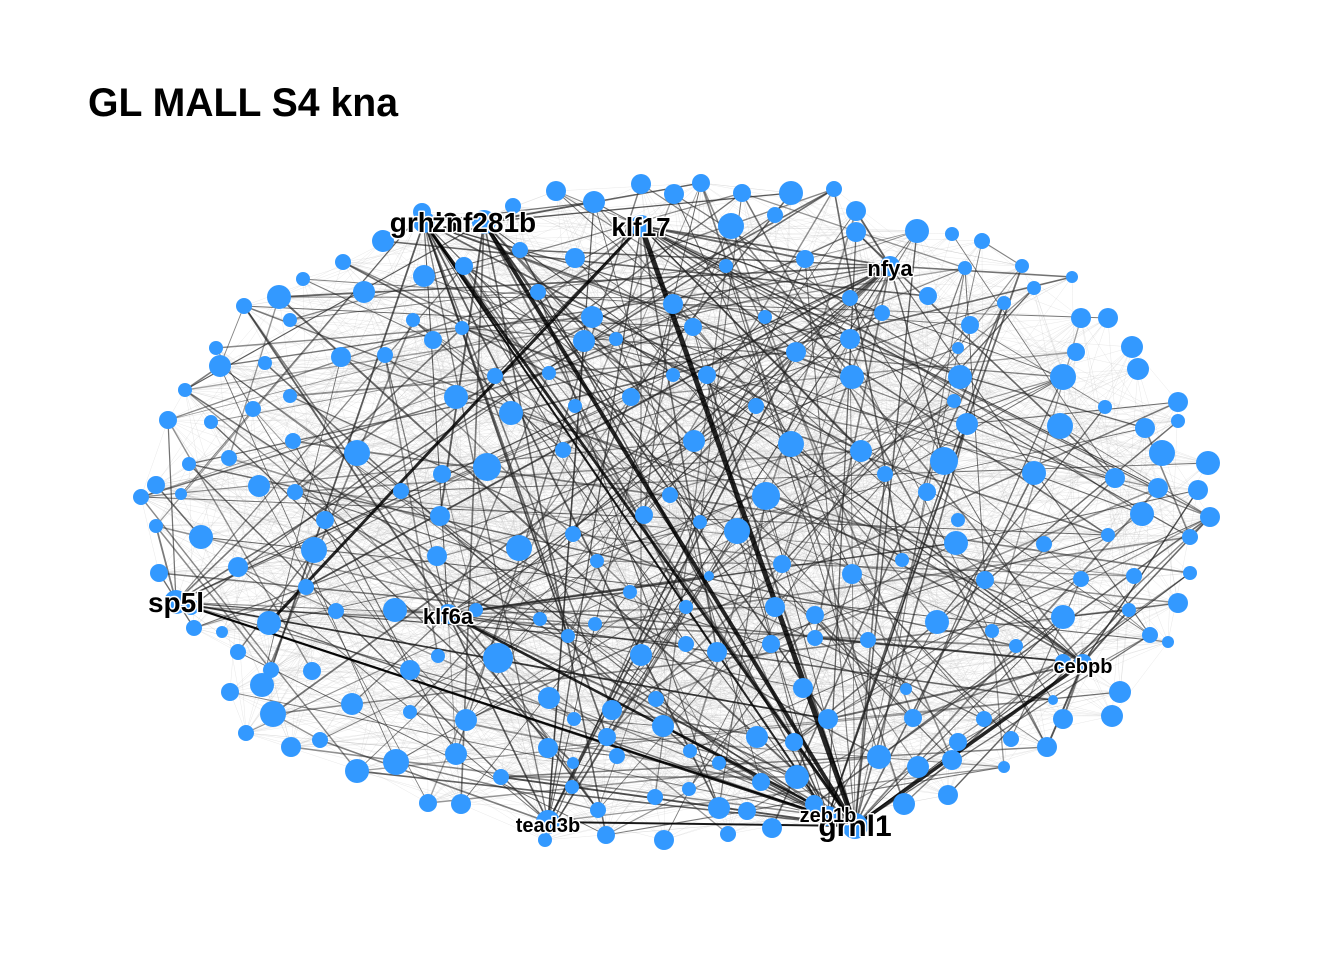 Image resolution: width=1344 pixels, height=960 pixels. I want to click on label-nfya: nfya, so click(890, 268).